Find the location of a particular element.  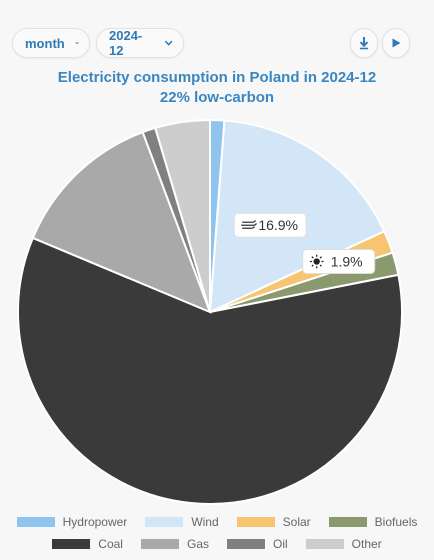

legend-row-2: Coal Gas Oil Other is located at coordinates (217, 544).